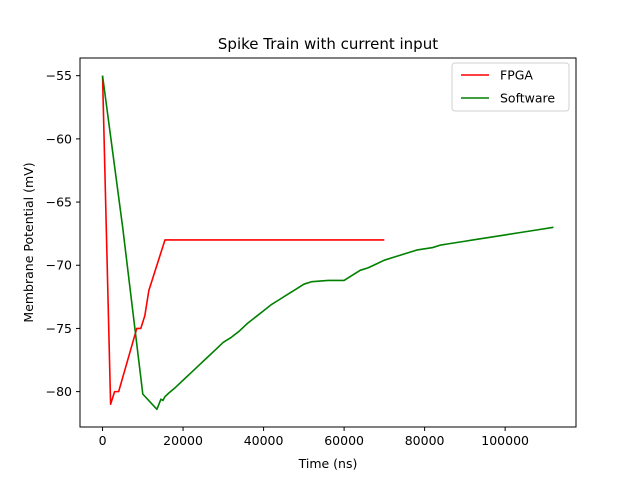 Image resolution: width=640 pixels, height=480 pixels. I want to click on x-tick-label: 40000, so click(264, 440).